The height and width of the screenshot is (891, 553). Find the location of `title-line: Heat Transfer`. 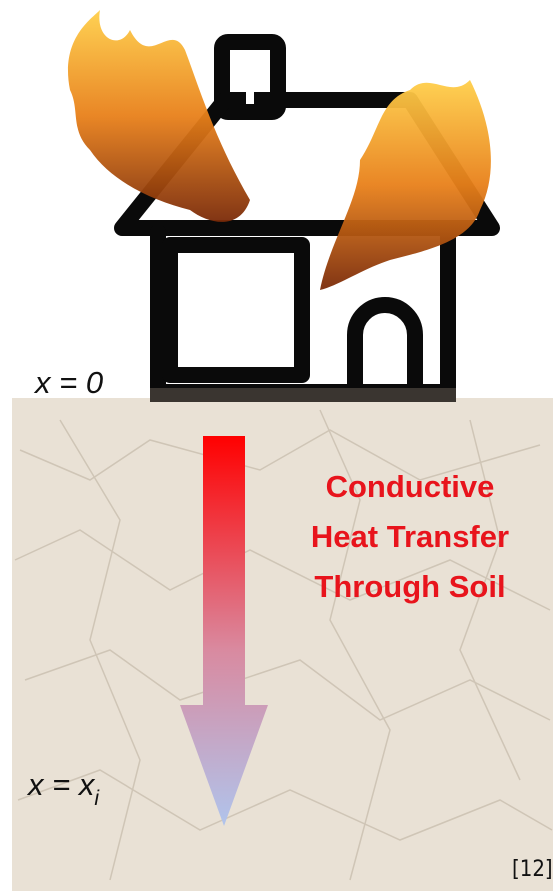

title-line: Heat Transfer is located at coordinates (410, 536).